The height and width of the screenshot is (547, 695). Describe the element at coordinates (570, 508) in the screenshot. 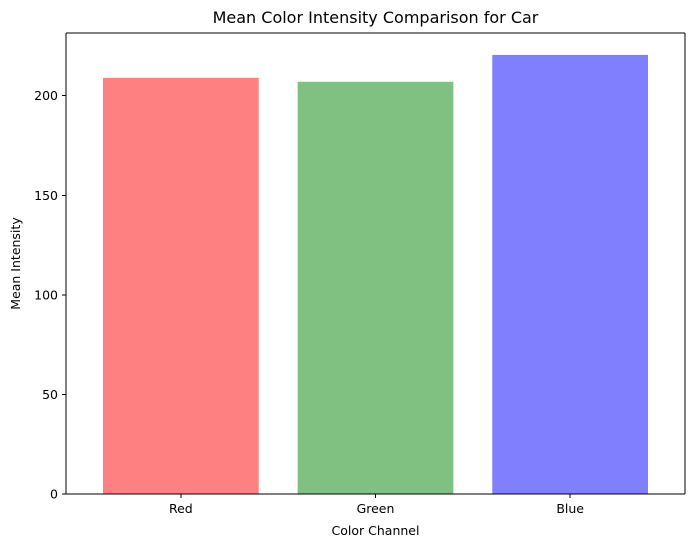

I see `x-tick-label: Blue` at that location.